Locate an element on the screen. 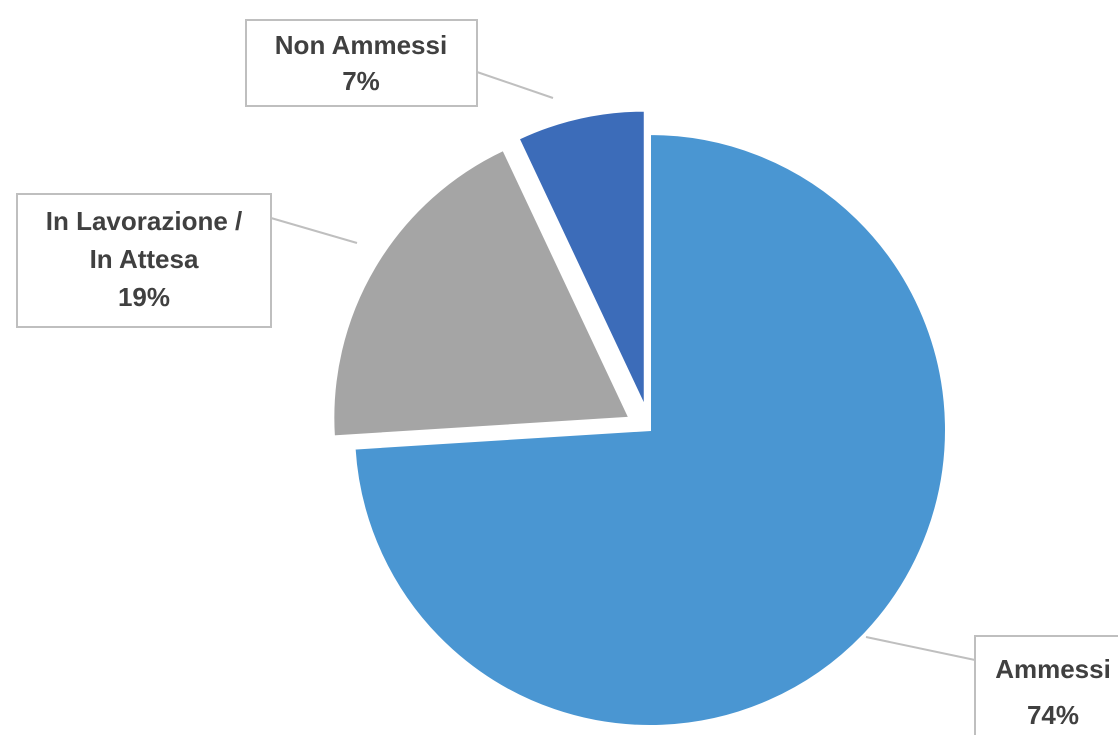 The width and height of the screenshot is (1118, 735). slice-value-in-lavorazione: 19% is located at coordinates (144, 297).